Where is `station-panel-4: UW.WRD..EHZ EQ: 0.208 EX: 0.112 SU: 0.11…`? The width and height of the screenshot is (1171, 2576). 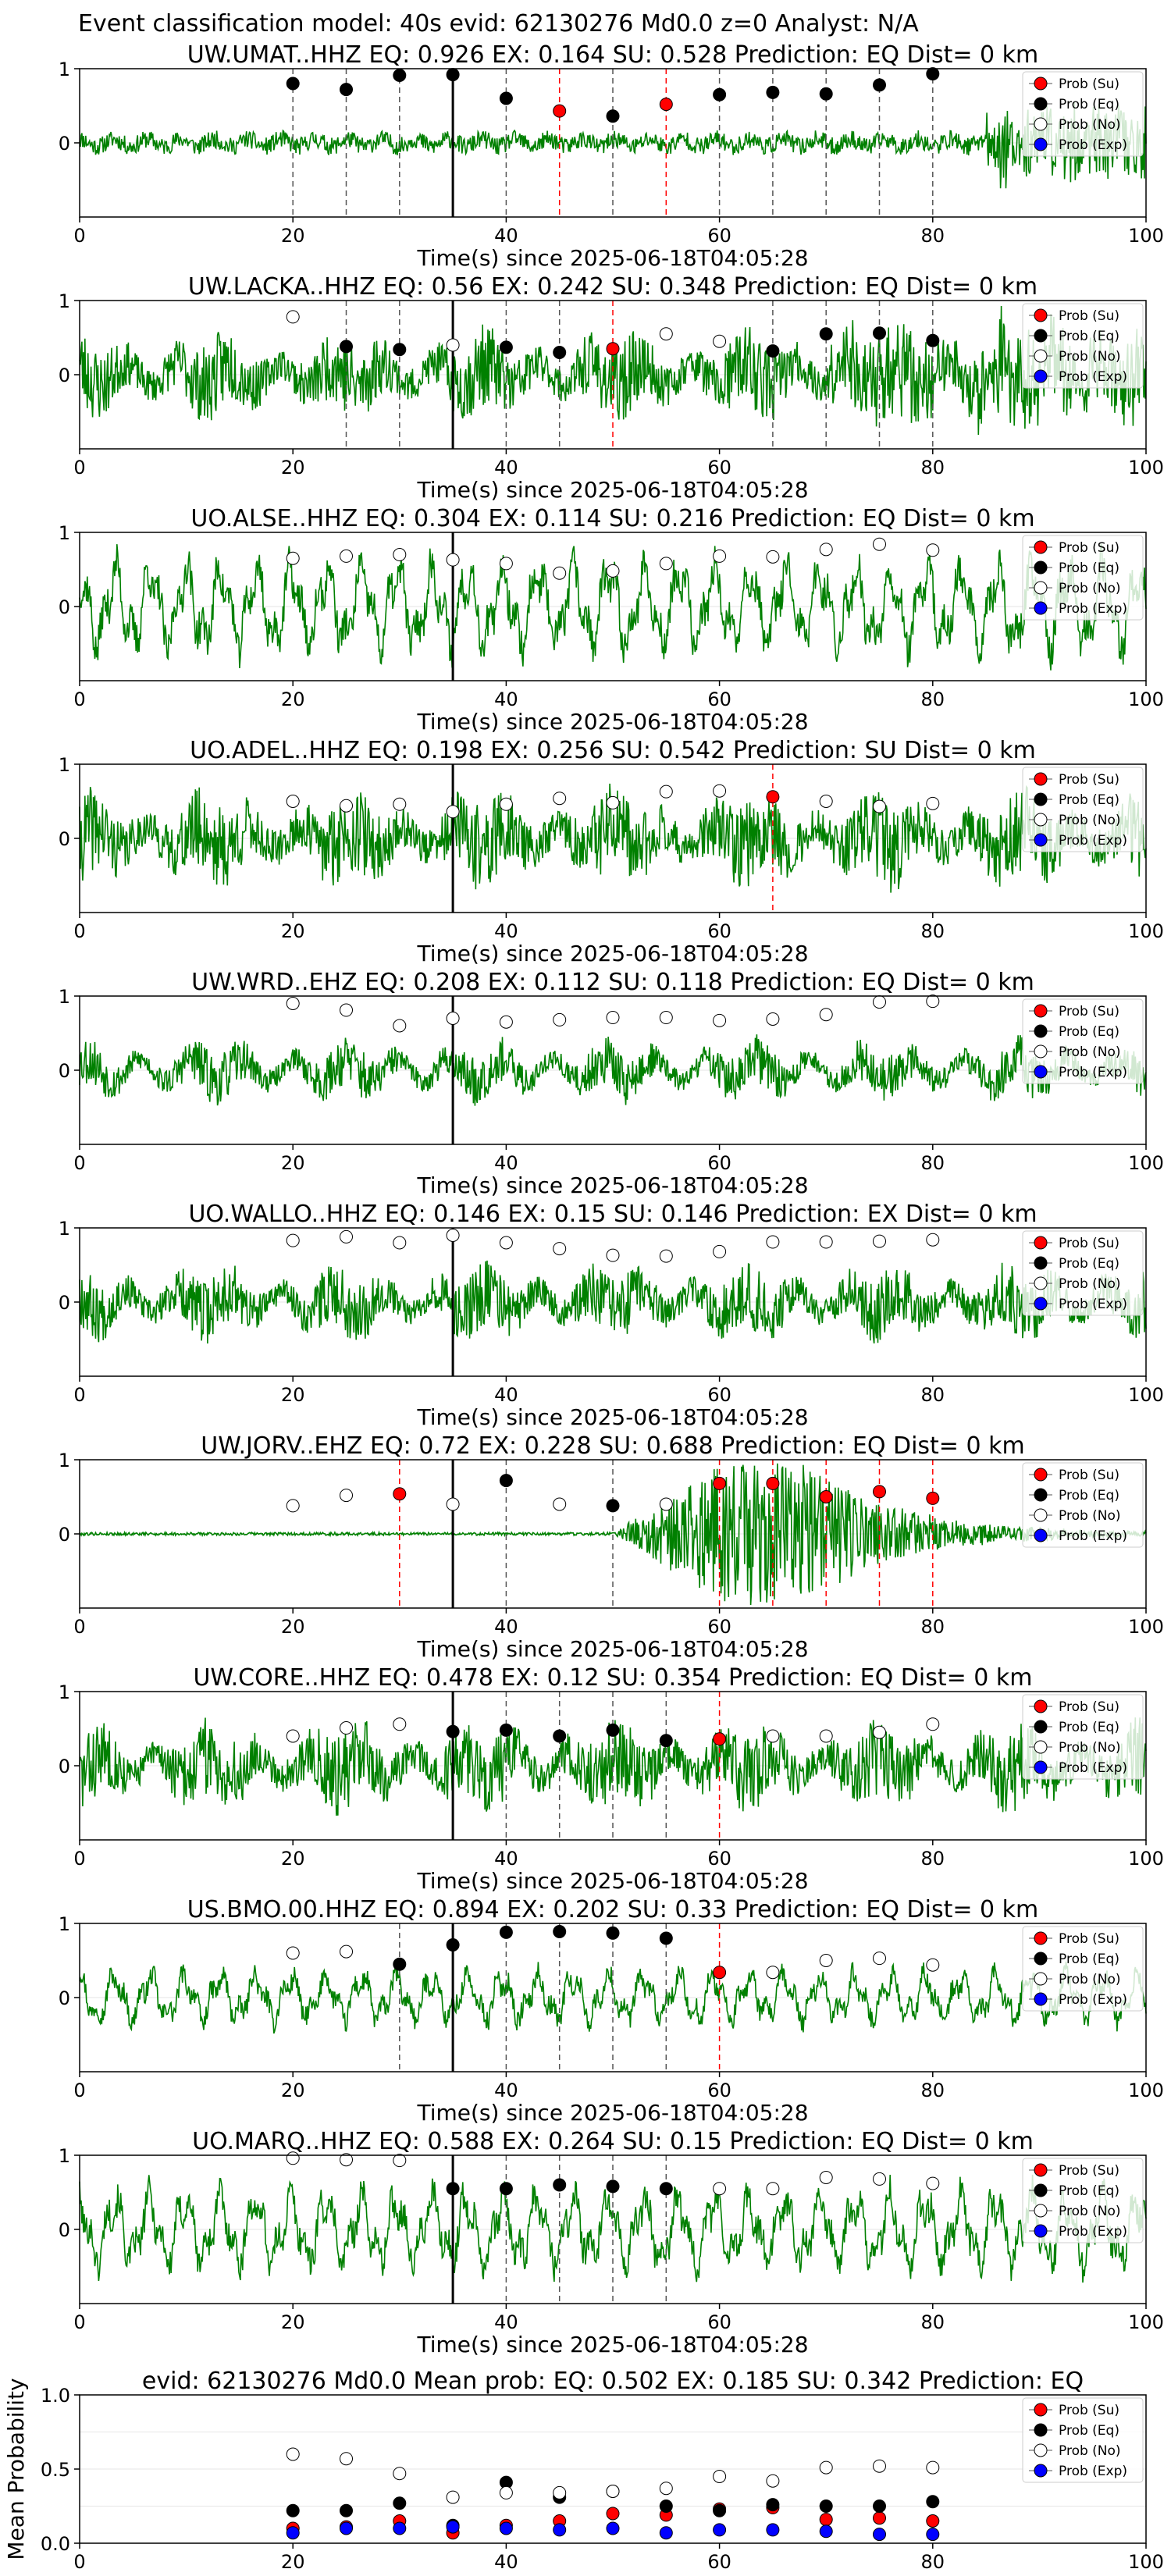 station-panel-4: UW.WRD..EHZ EQ: 0.208 EX: 0.112 SU: 0.11… is located at coordinates (611, 1083).